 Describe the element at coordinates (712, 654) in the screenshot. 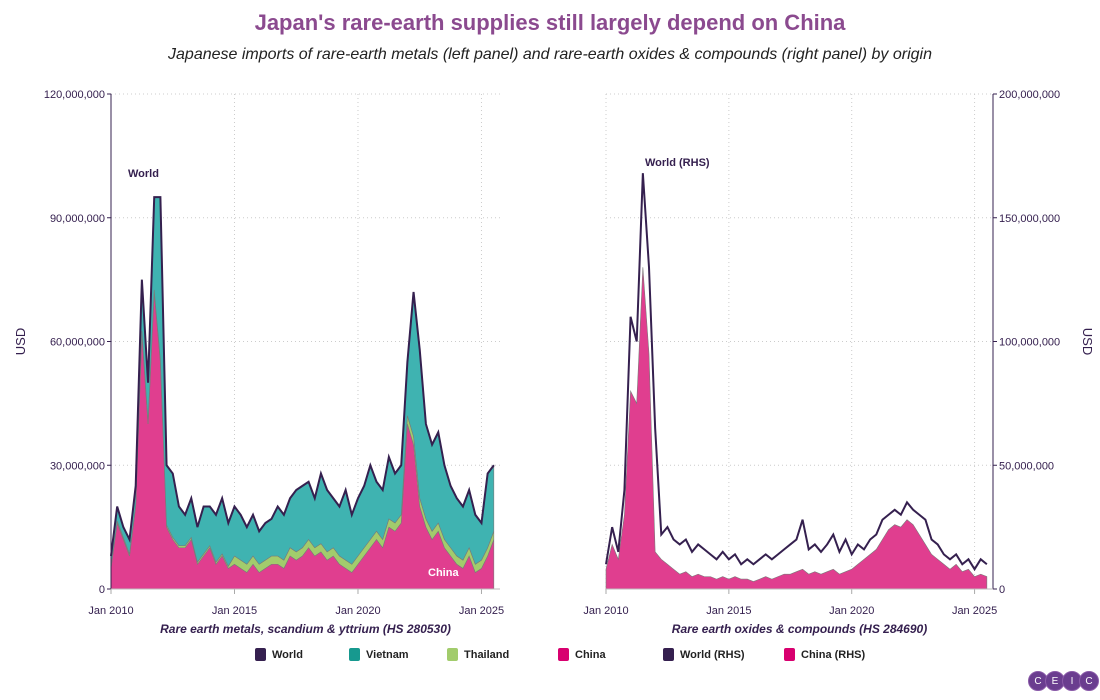

I see `legend-label: World (RHS)` at that location.